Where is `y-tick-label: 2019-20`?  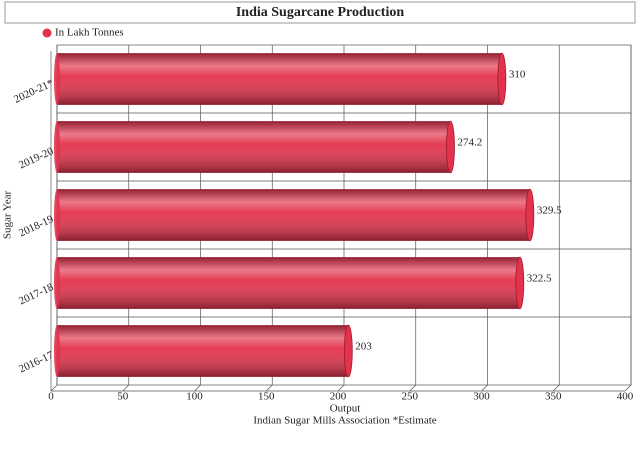 y-tick-label: 2019-20 is located at coordinates (36, 158).